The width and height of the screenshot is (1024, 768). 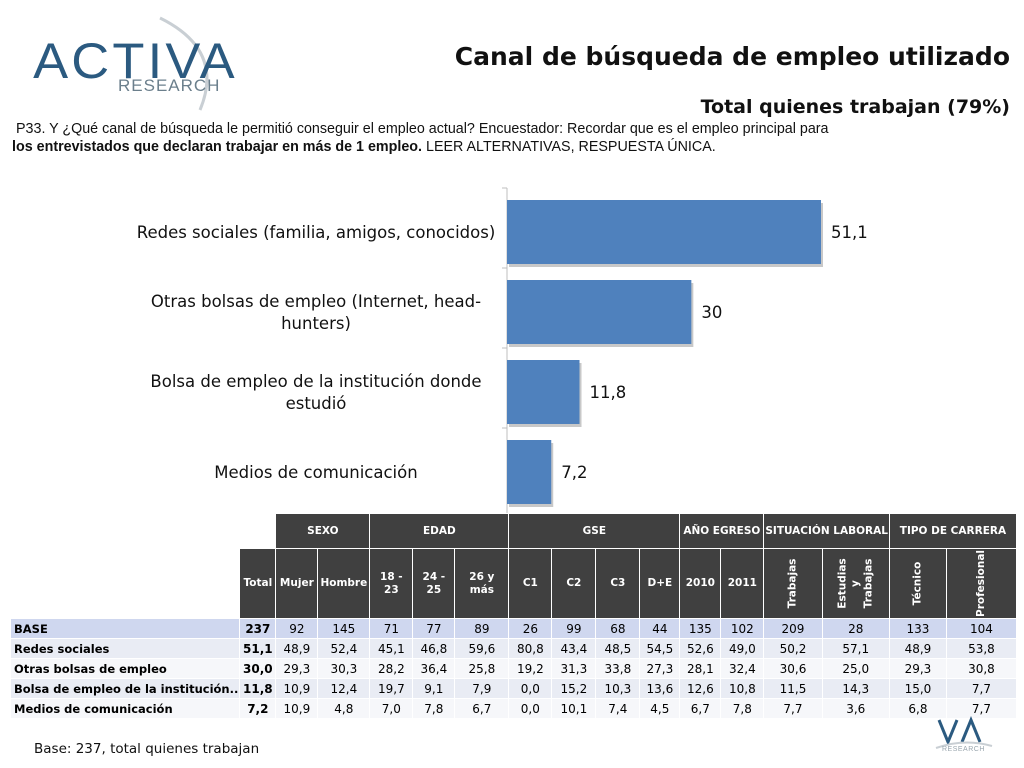 I want to click on small-logo-mark-icon, so click(x=964, y=732).